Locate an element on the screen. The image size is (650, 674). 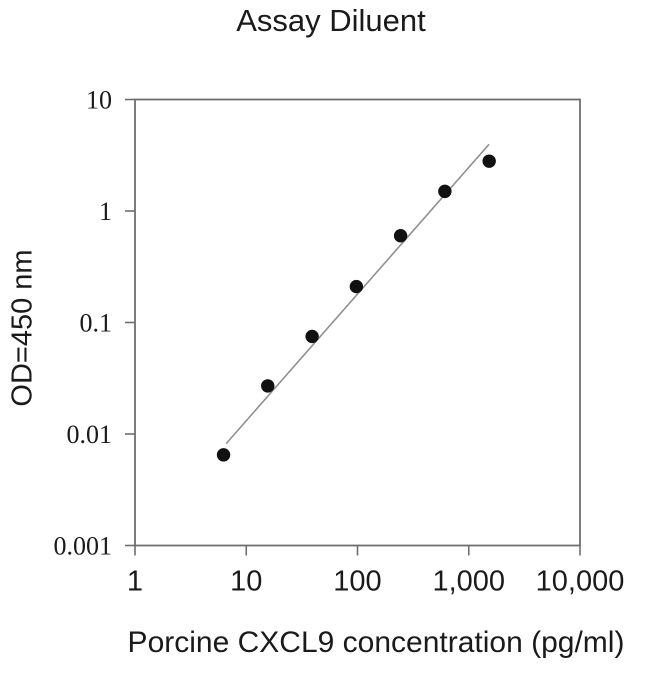
x-axis-label: Porcine CXCL9 concentration (pg/ml) is located at coordinates (376, 642).